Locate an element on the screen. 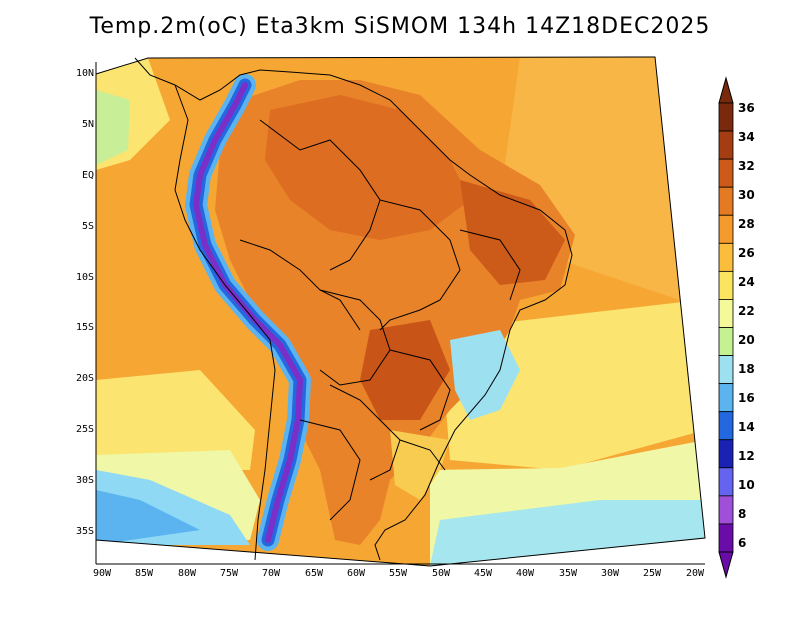 The height and width of the screenshot is (618, 800). central-hot-area is located at coordinates (405, 370).